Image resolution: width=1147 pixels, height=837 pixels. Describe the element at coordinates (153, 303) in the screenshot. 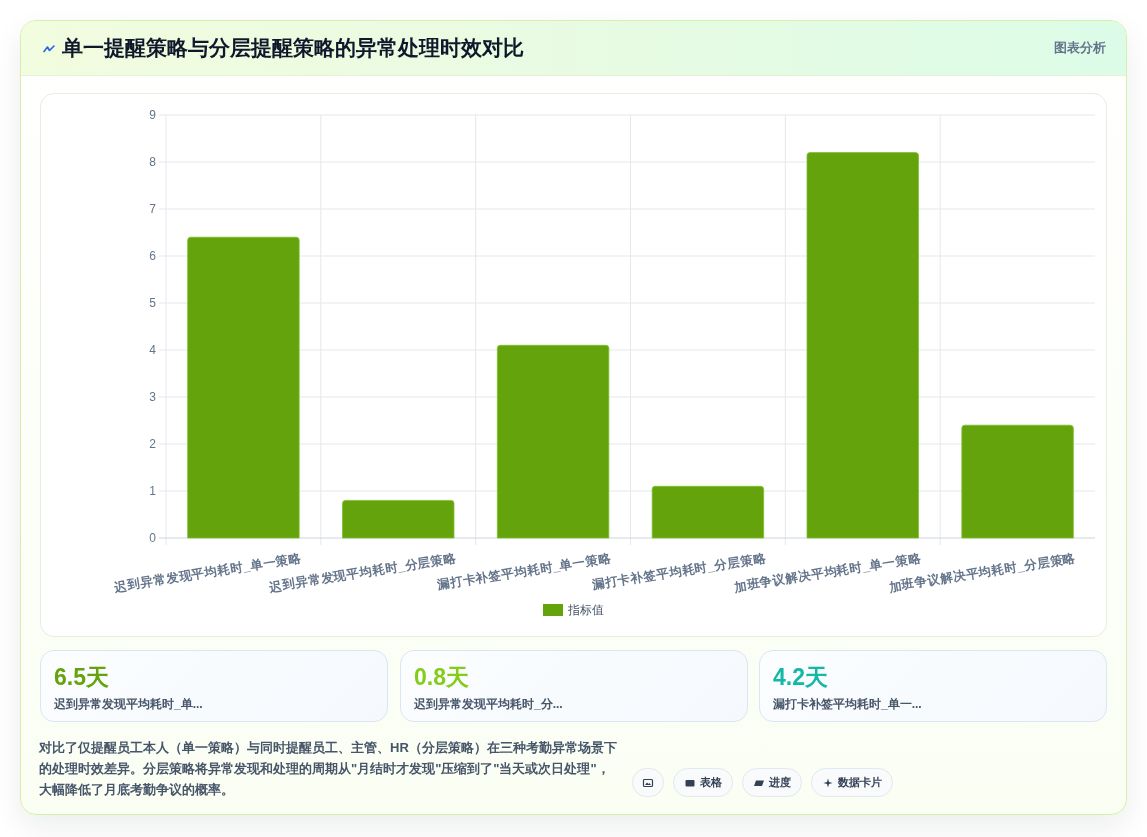

I see `y-tick-label: 5` at that location.